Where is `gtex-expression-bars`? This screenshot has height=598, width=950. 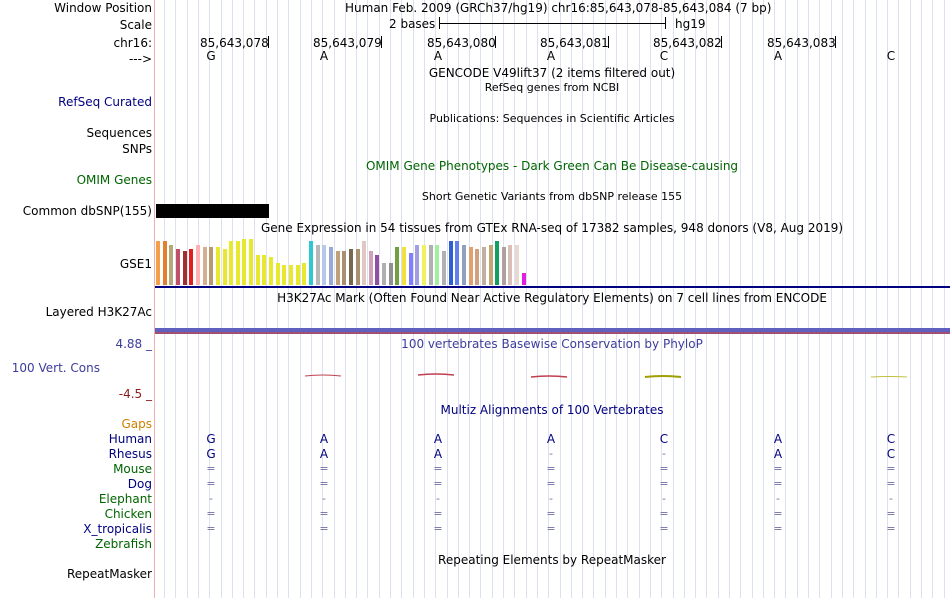
gtex-expression-bars is located at coordinates (356, 261).